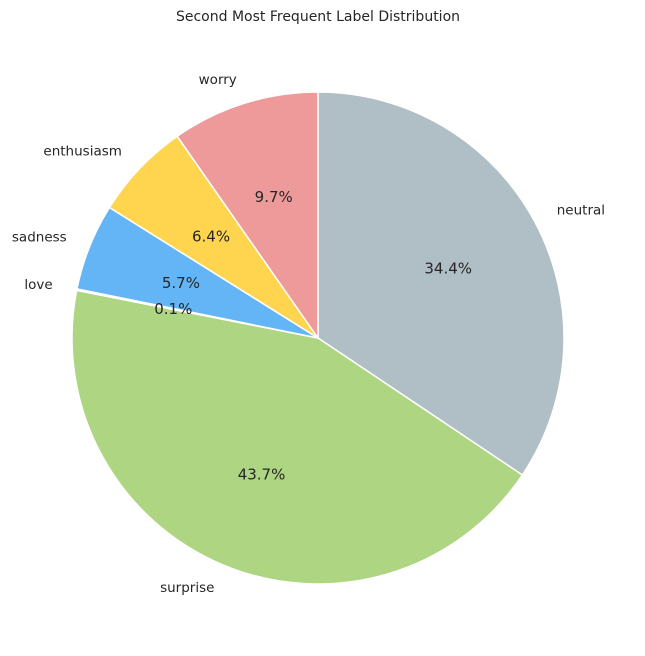 This screenshot has height=656, width=645. What do you see at coordinates (448, 269) in the screenshot?
I see `pct-label-neutral: 34.4%` at bounding box center [448, 269].